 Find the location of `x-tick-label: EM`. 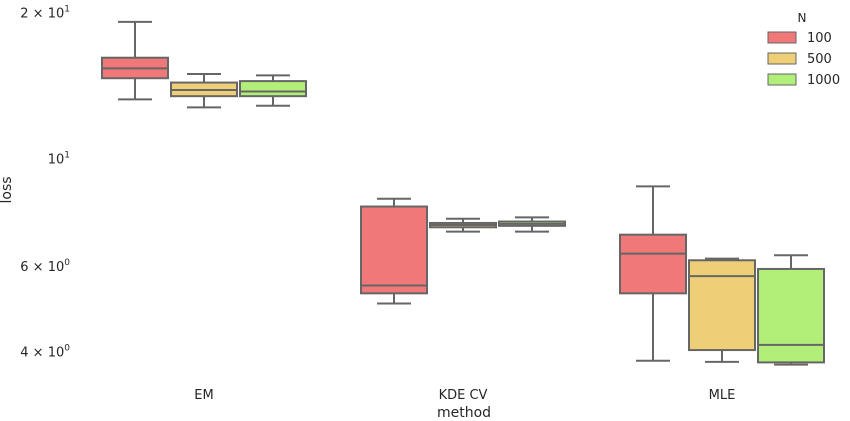

x-tick-label: EM is located at coordinates (203, 395).